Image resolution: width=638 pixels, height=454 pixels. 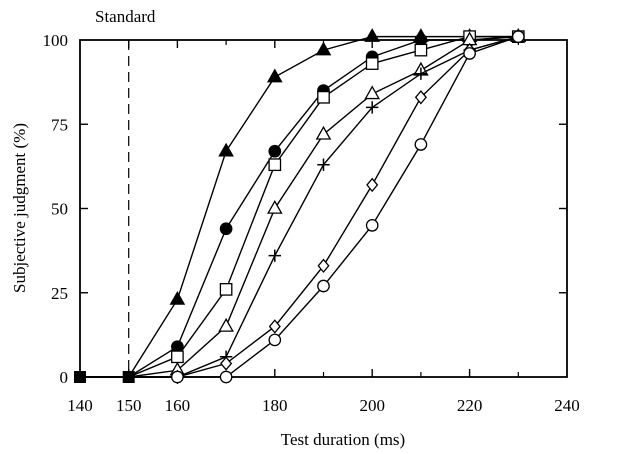 What do you see at coordinates (129, 405) in the screenshot?
I see `x-tick-label: 150` at bounding box center [129, 405].